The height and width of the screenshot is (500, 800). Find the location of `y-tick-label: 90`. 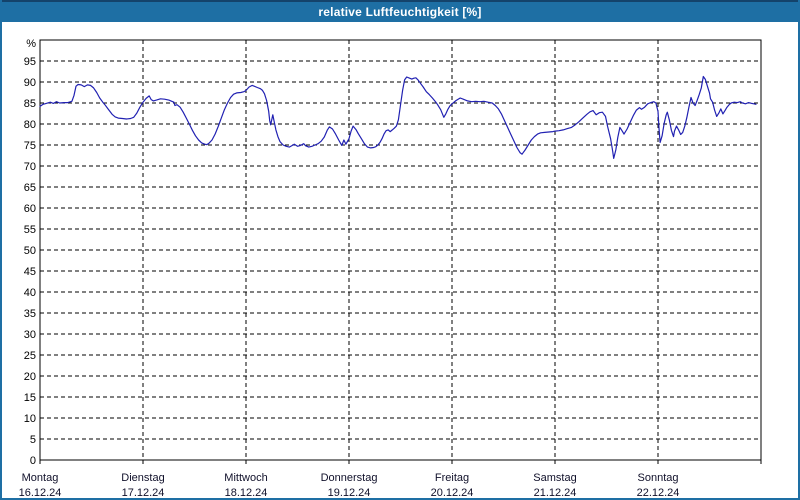

y-tick-label: 90 is located at coordinates (30, 83).